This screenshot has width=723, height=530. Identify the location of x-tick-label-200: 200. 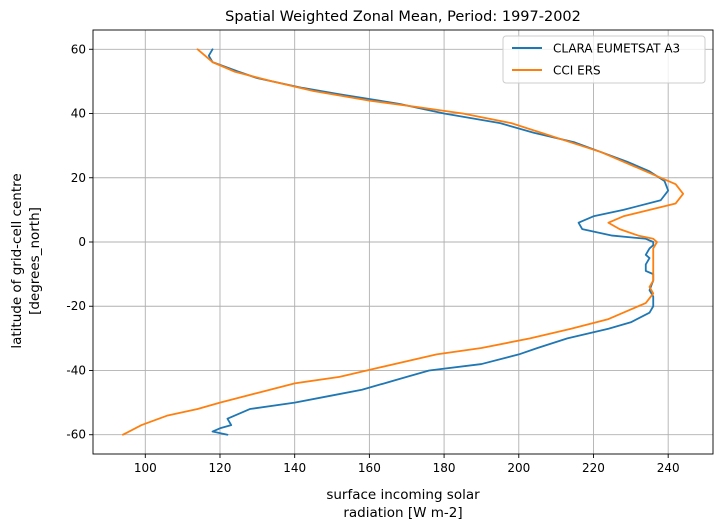
(518, 468).